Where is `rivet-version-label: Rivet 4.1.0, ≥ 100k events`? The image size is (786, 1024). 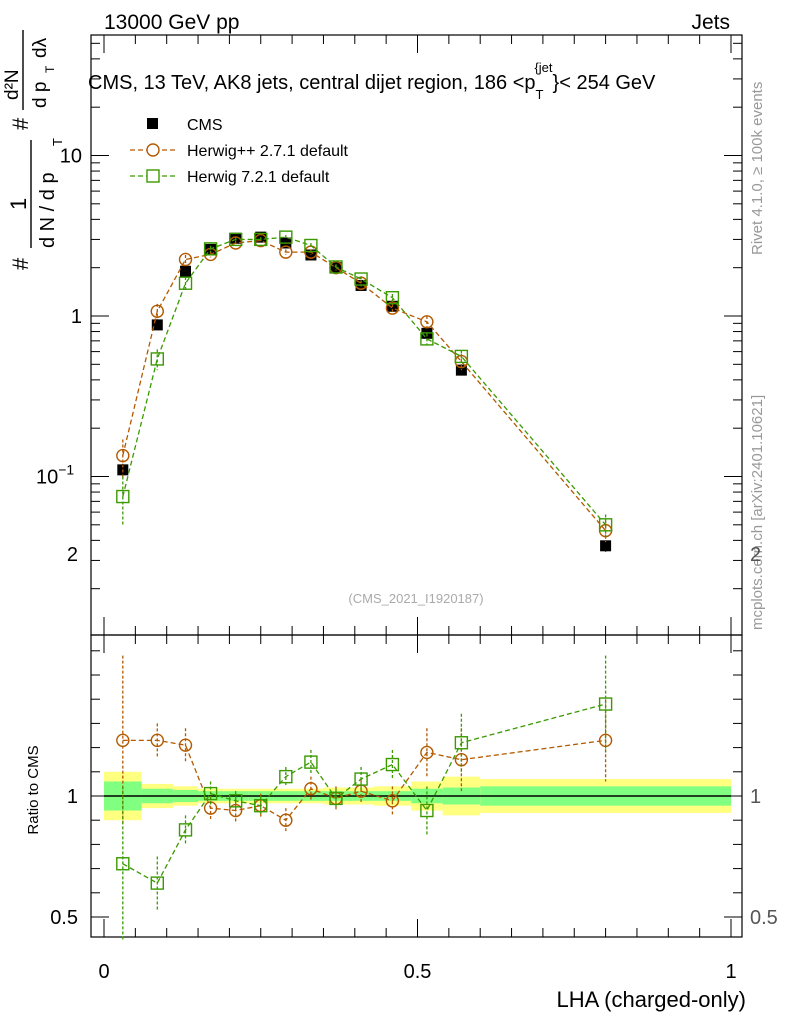
rivet-version-label: Rivet 4.1.0, ≥ 100k events is located at coordinates (757, 168).